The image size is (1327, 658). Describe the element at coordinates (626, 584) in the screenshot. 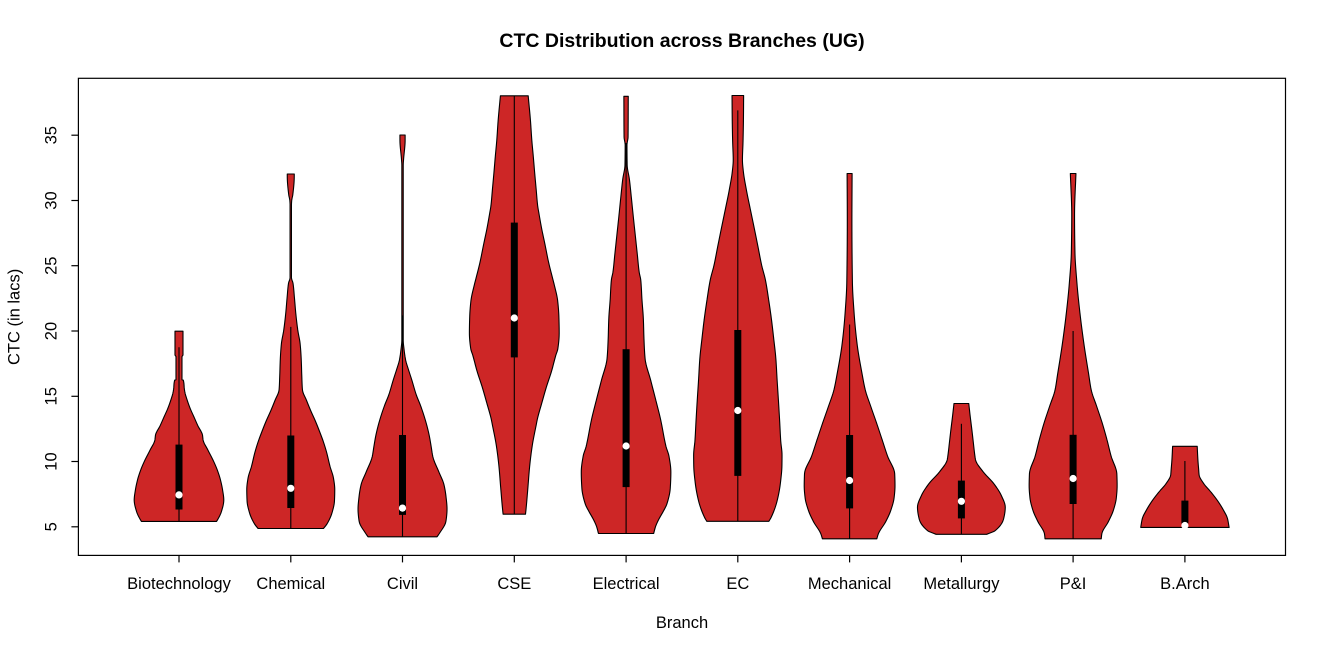

I see `svg-text: Electrical` at that location.